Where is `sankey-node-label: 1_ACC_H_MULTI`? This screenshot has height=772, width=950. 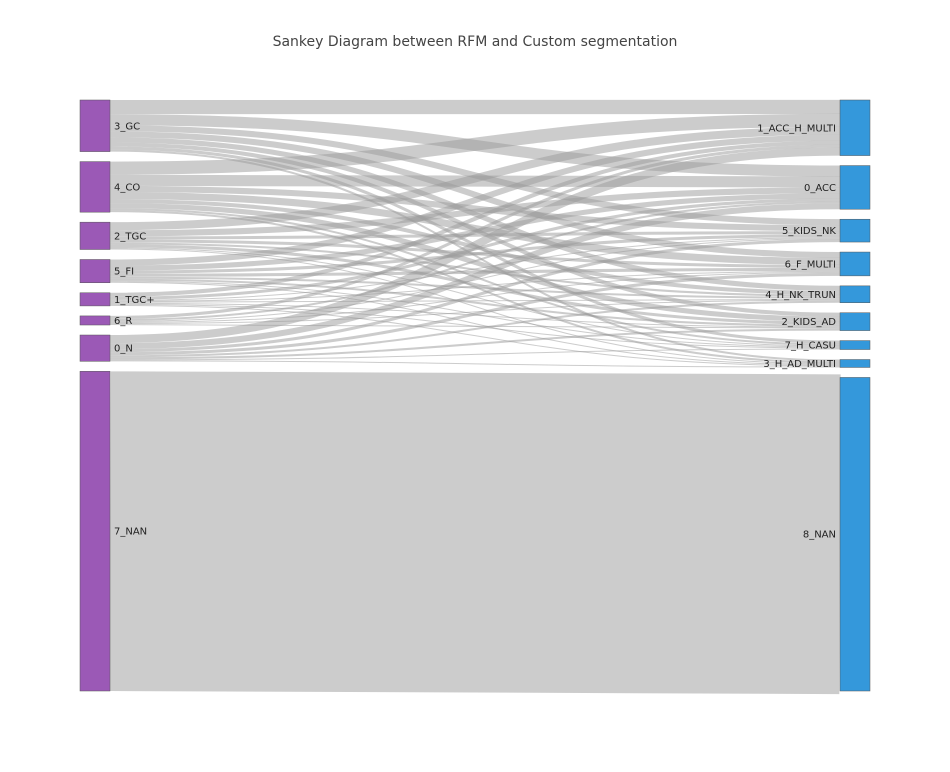
sankey-node-label: 1_ACC_H_MULTI is located at coordinates (796, 128).